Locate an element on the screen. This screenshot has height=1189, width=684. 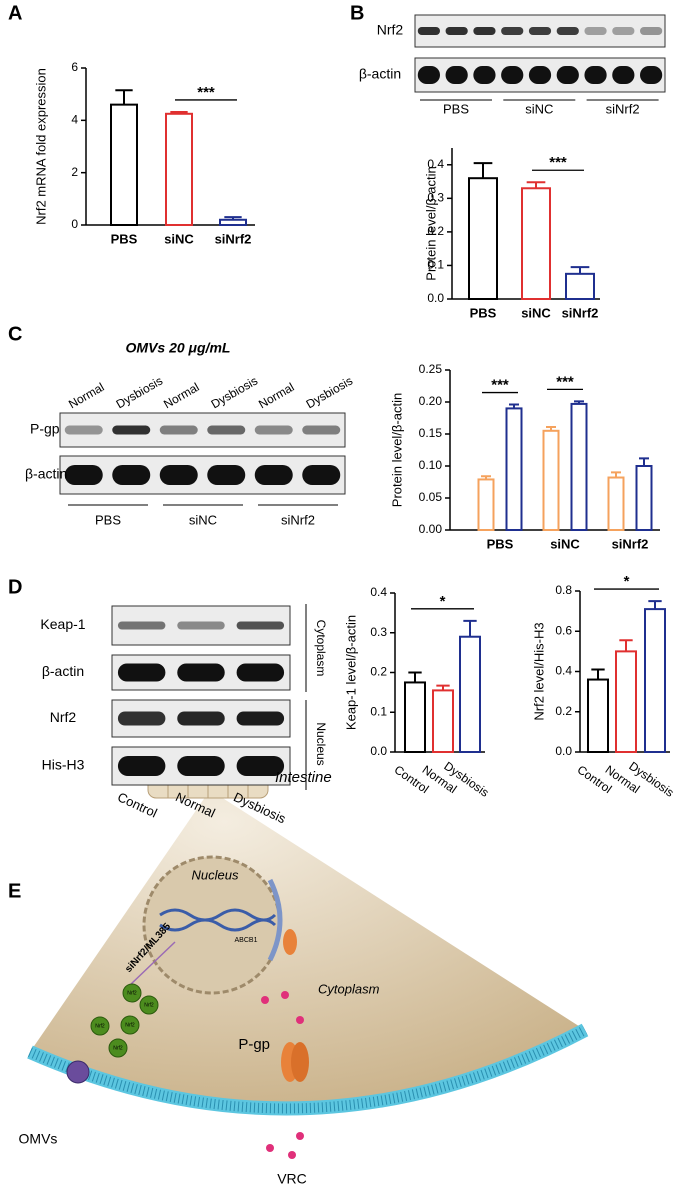
y-axis-label: Keap-1 level/β-actin is located at coordinates (350, 672).